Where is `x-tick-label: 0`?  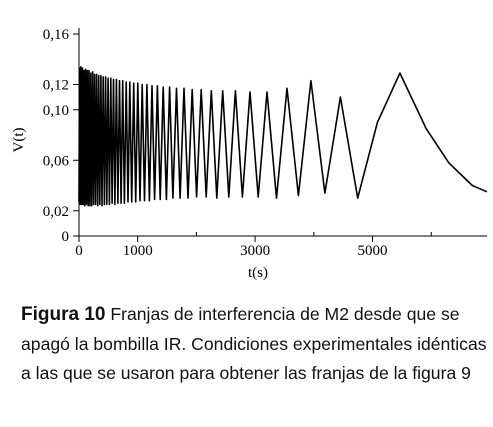 x-tick-label: 0 is located at coordinates (79, 251).